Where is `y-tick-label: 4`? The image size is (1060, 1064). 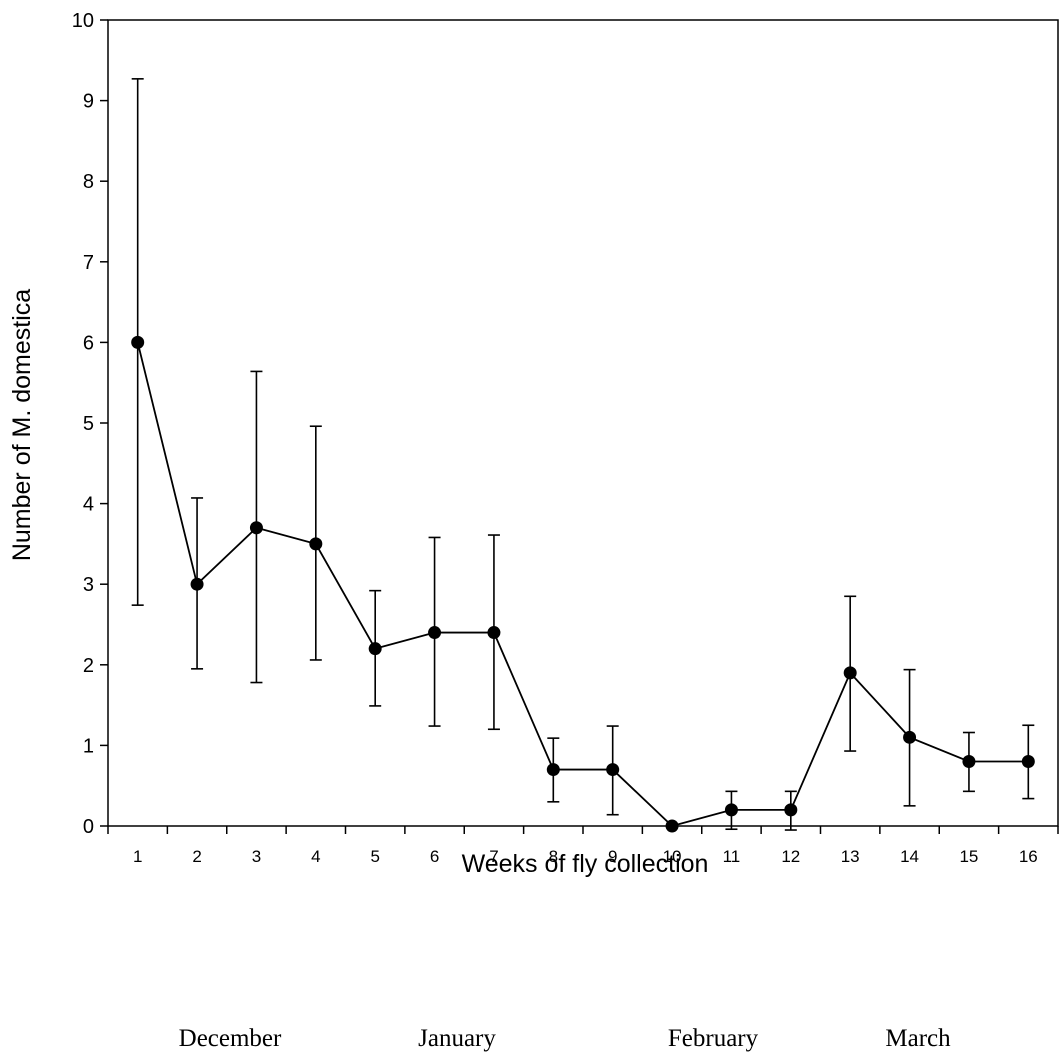 y-tick-label: 4 is located at coordinates (88, 505).